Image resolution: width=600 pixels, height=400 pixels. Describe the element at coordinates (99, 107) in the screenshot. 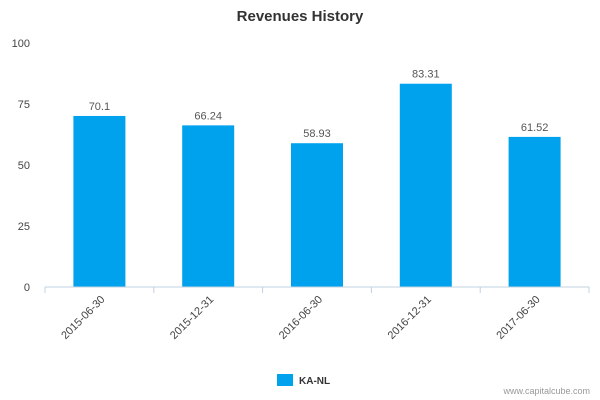

I see `value-label: 70.1` at that location.